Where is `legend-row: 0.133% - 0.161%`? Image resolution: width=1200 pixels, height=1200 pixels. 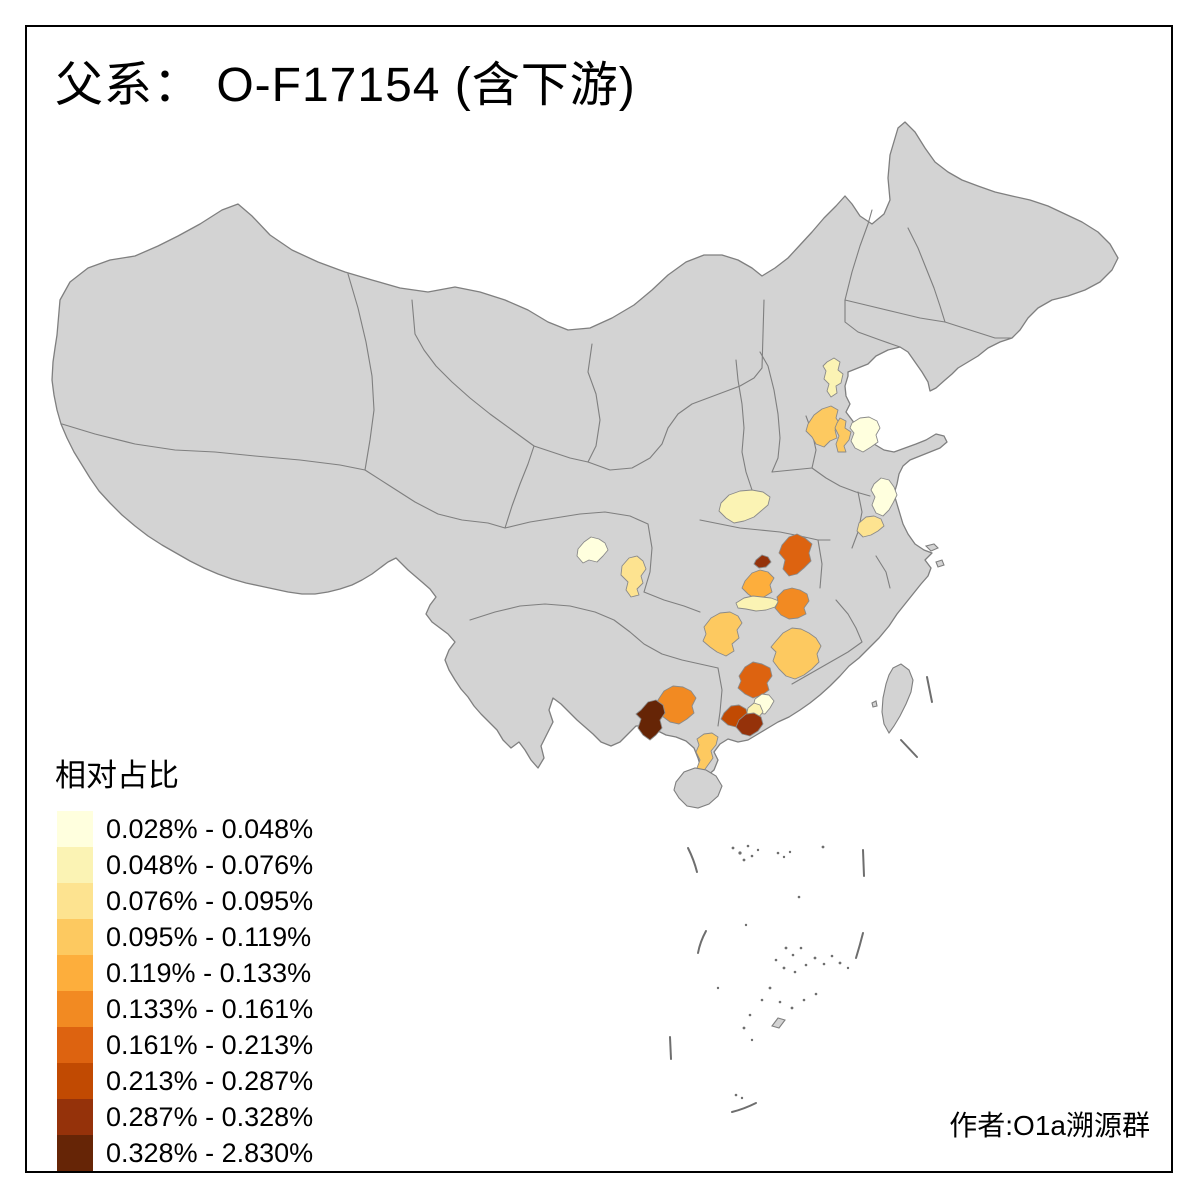 legend-row: 0.133% - 0.161% is located at coordinates (185, 1009).